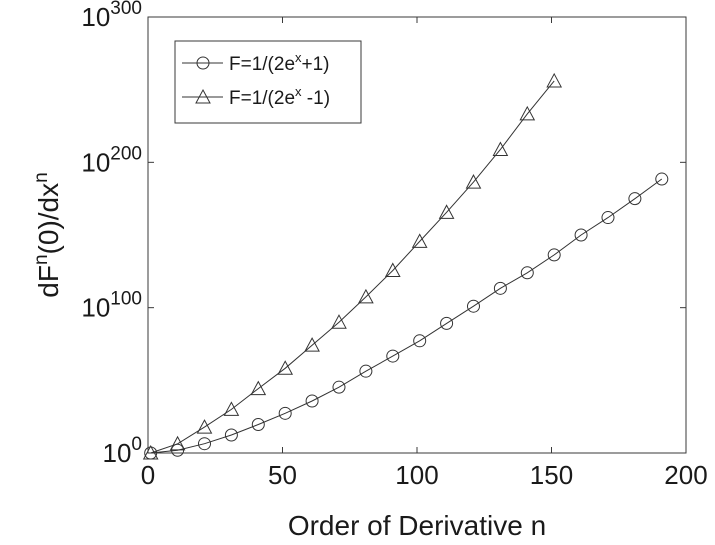  I want to click on y-tick-label: 100, so click(123, 451).